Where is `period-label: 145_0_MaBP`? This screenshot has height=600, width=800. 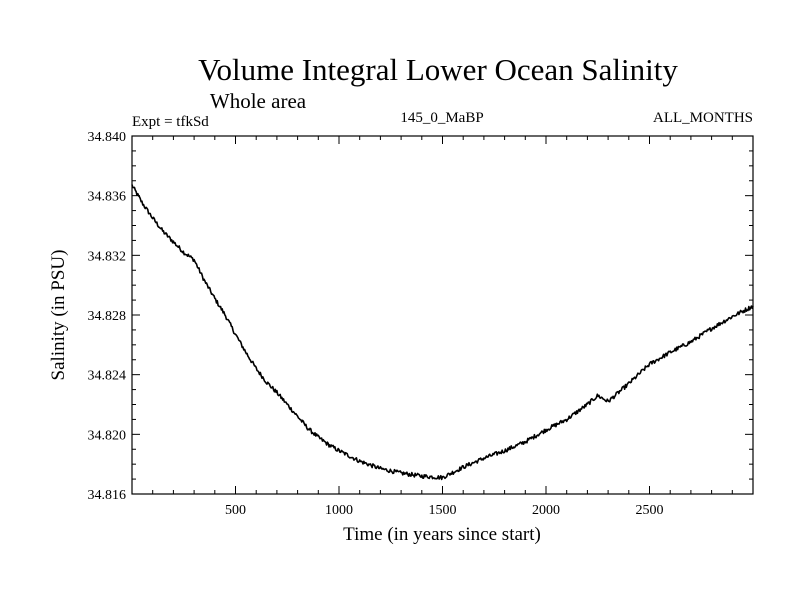 period-label: 145_0_MaBP is located at coordinates (441, 118).